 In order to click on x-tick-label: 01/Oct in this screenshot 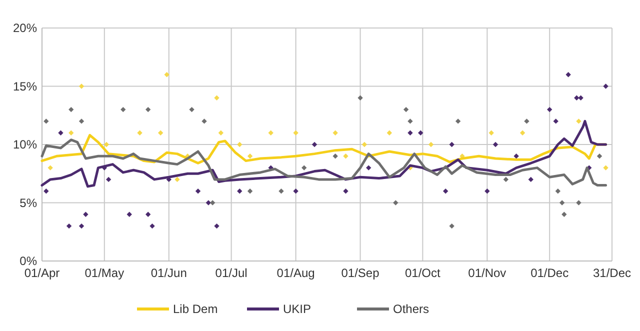, I will do `click(423, 273)`.